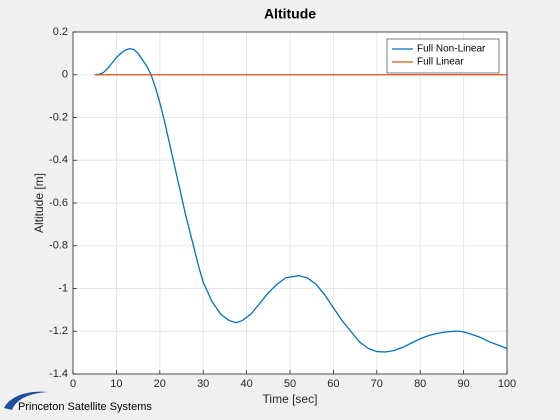 The width and height of the screenshot is (560, 420). Describe the element at coordinates (290, 14) in the screenshot. I see `chart-title: Altitude` at that location.